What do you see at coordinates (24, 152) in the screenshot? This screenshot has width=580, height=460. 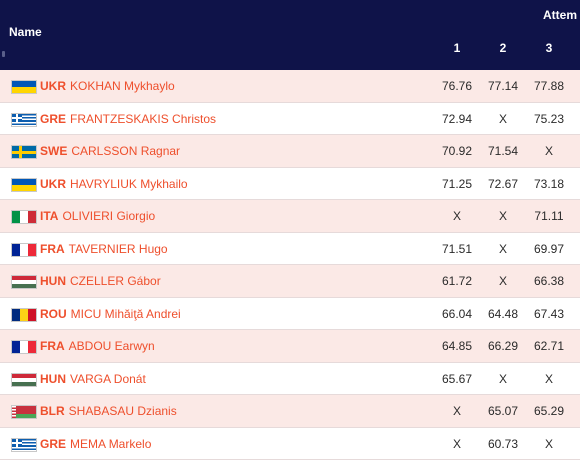 I see `sweden-flag-icon` at bounding box center [24, 152].